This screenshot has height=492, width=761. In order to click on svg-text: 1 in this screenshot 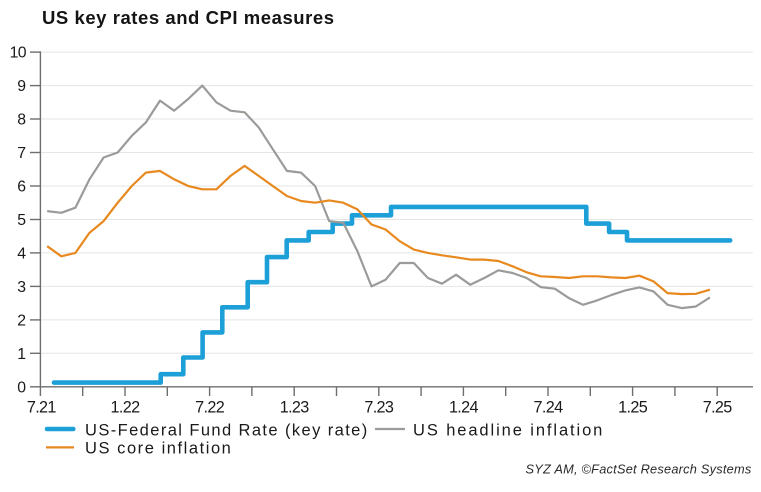, I will do `click(21, 354)`.